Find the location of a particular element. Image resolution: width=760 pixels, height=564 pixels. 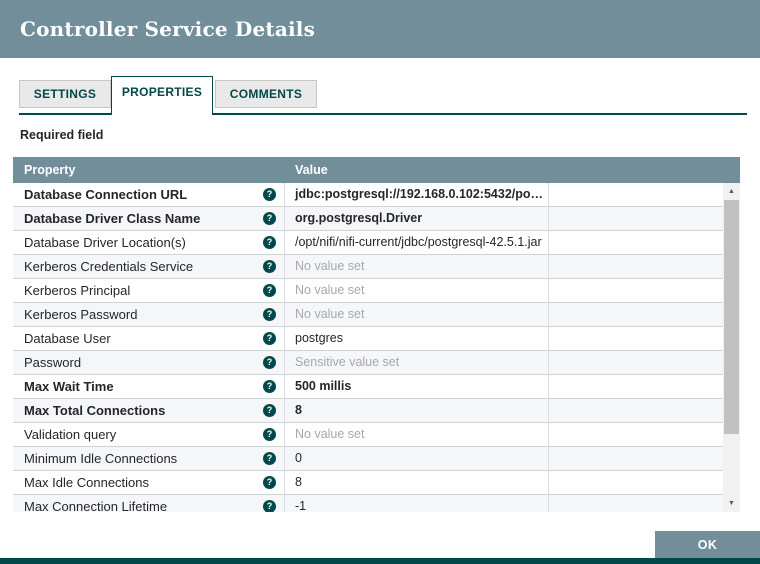

property-cell: Max Wait Time ? is located at coordinates (149, 386).